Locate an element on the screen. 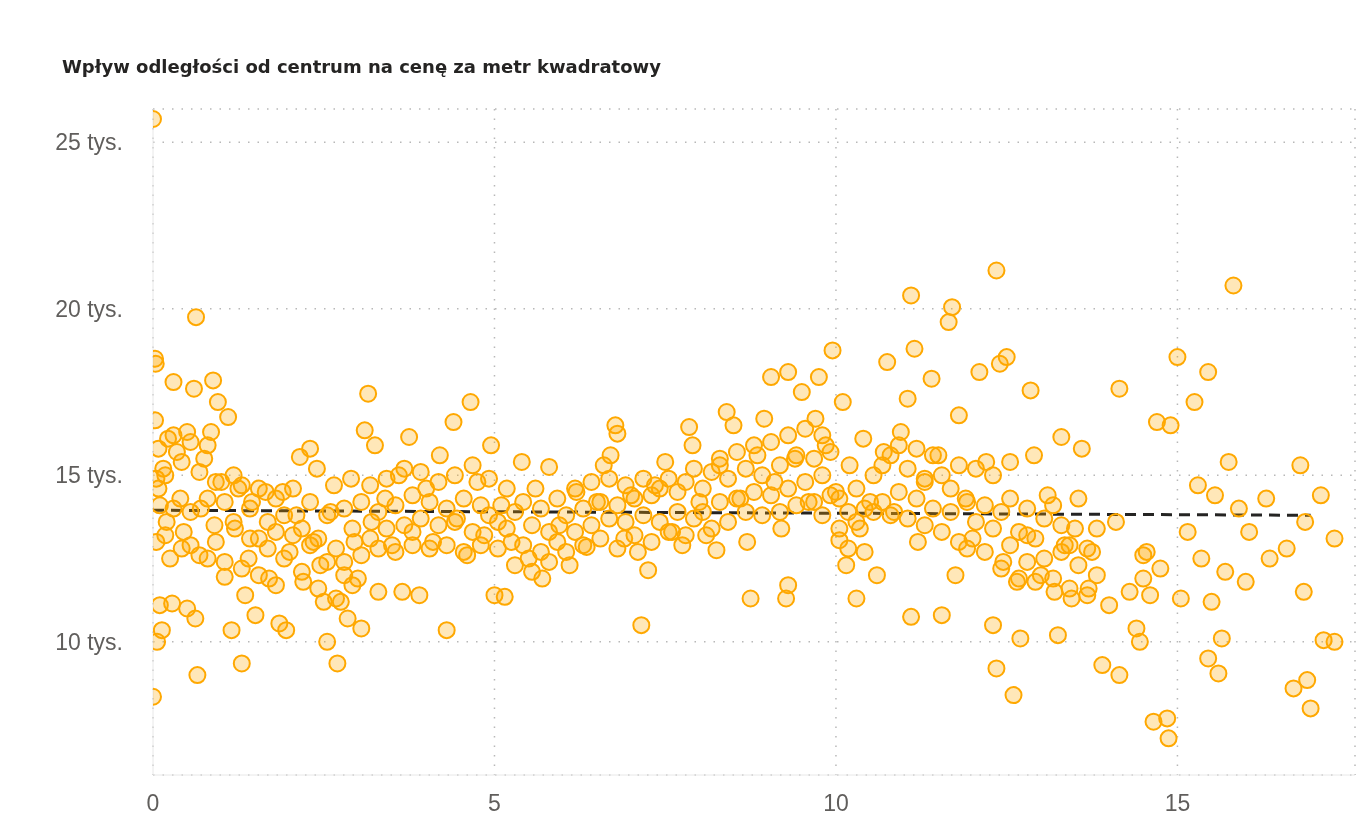 The width and height of the screenshot is (1368, 835). x-tick-label: 10 is located at coordinates (836, 803).